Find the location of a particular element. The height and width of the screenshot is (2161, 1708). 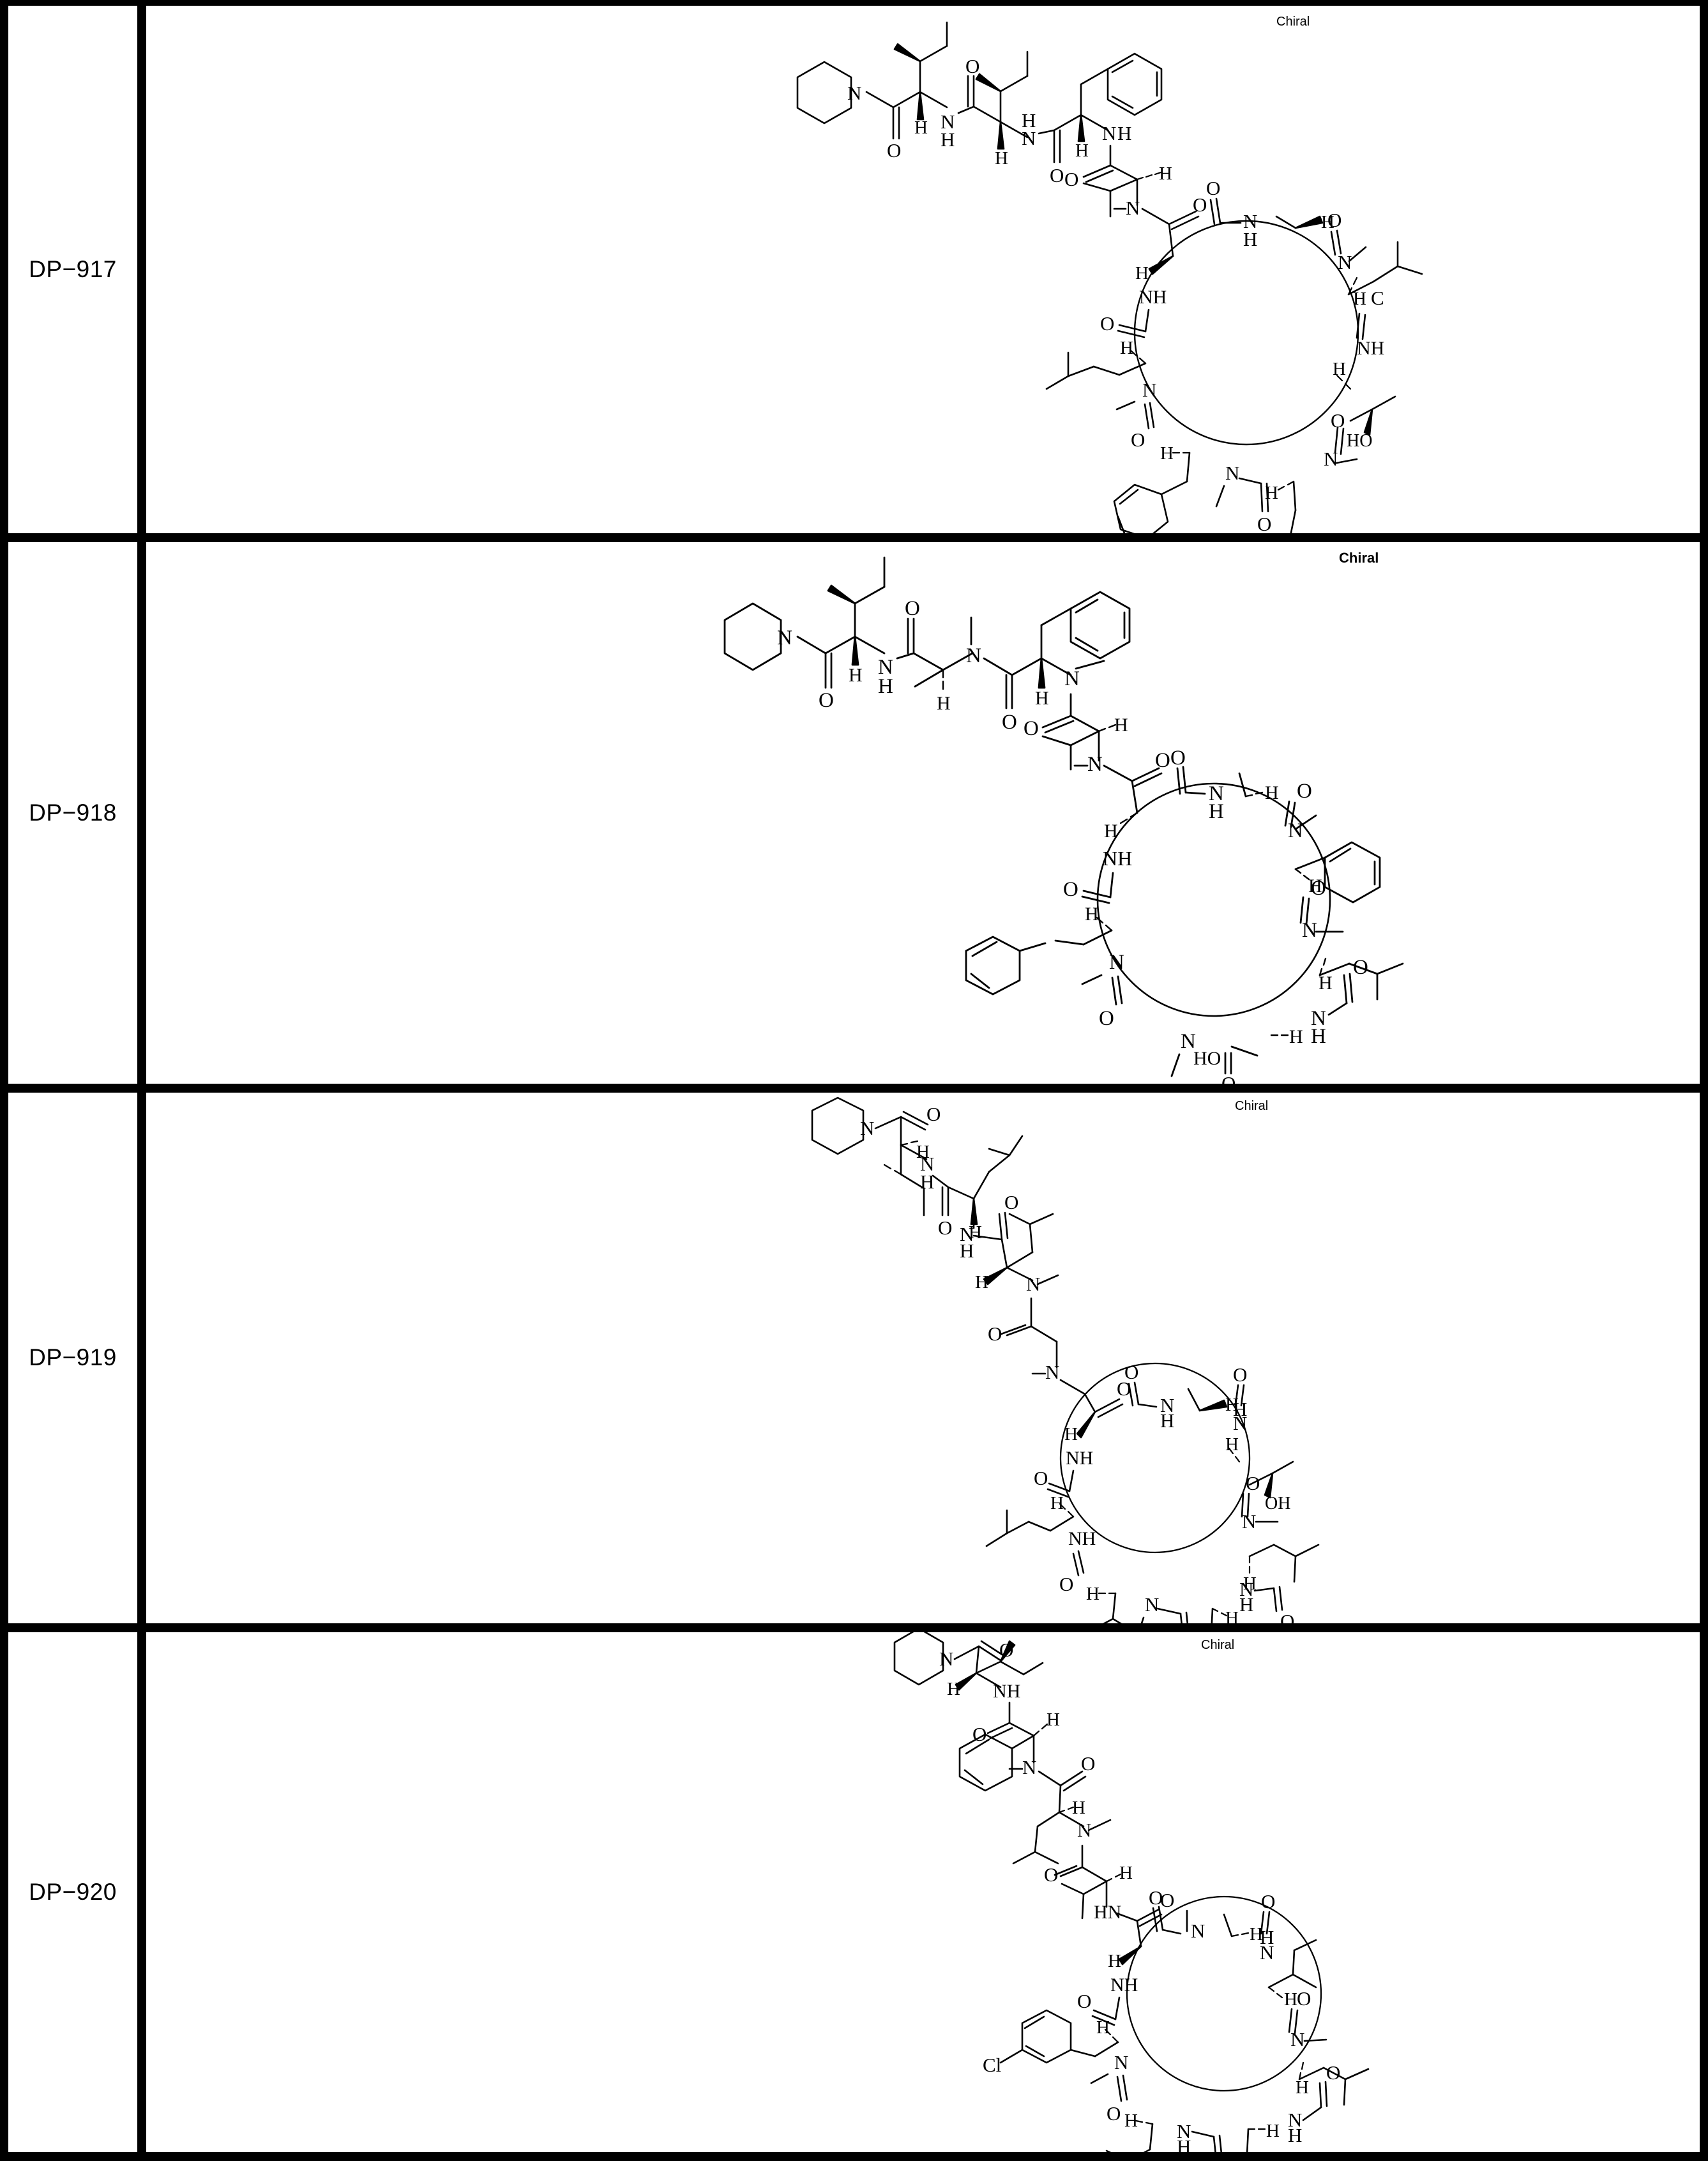

row-label-dp-917: DP−917 is located at coordinates (77, 272).